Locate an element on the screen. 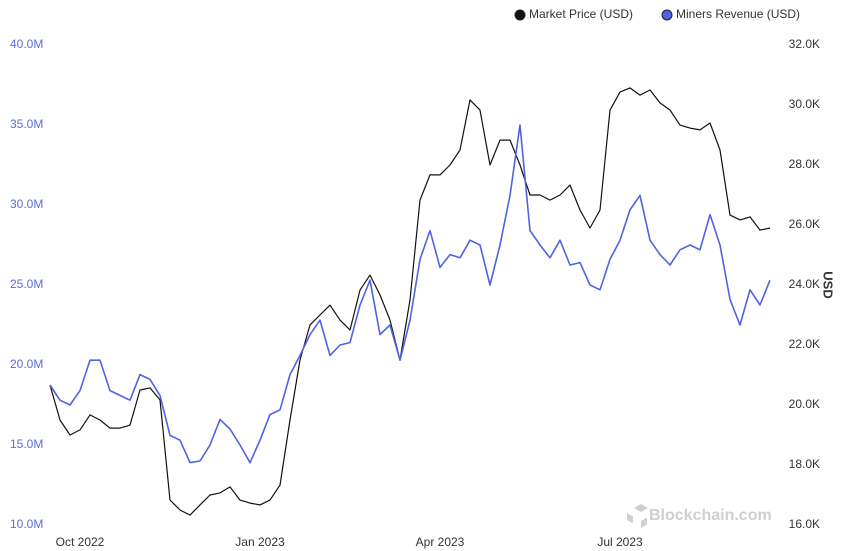 This screenshot has height=551, width=850. y2-tick-label: 18.0K is located at coordinates (804, 464).